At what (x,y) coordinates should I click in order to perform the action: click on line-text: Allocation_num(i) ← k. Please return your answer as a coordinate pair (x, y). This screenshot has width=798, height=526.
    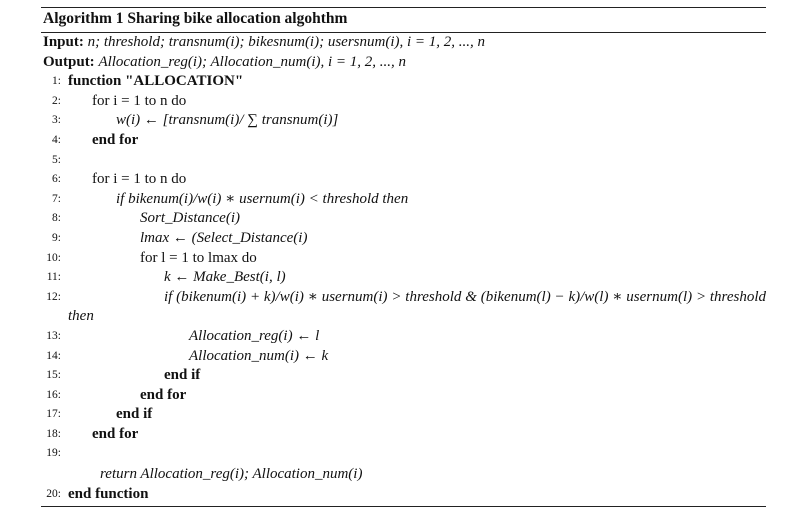
    Looking at the image, I should click on (259, 355).